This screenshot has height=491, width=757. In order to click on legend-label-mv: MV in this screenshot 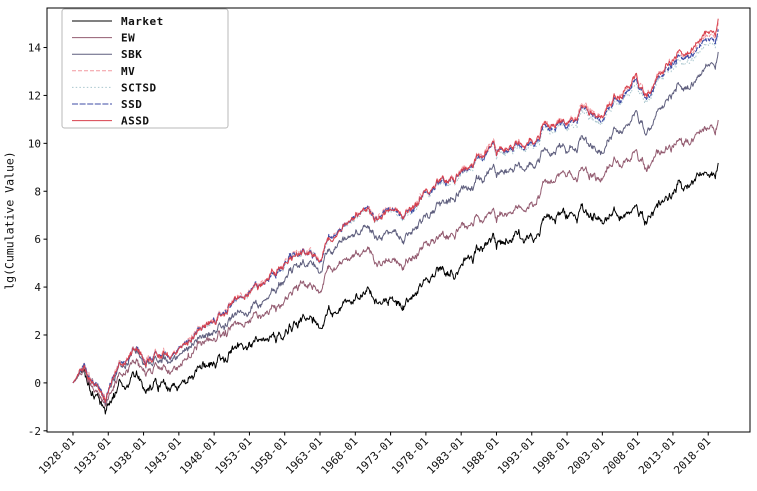, I will do `click(128, 71)`.